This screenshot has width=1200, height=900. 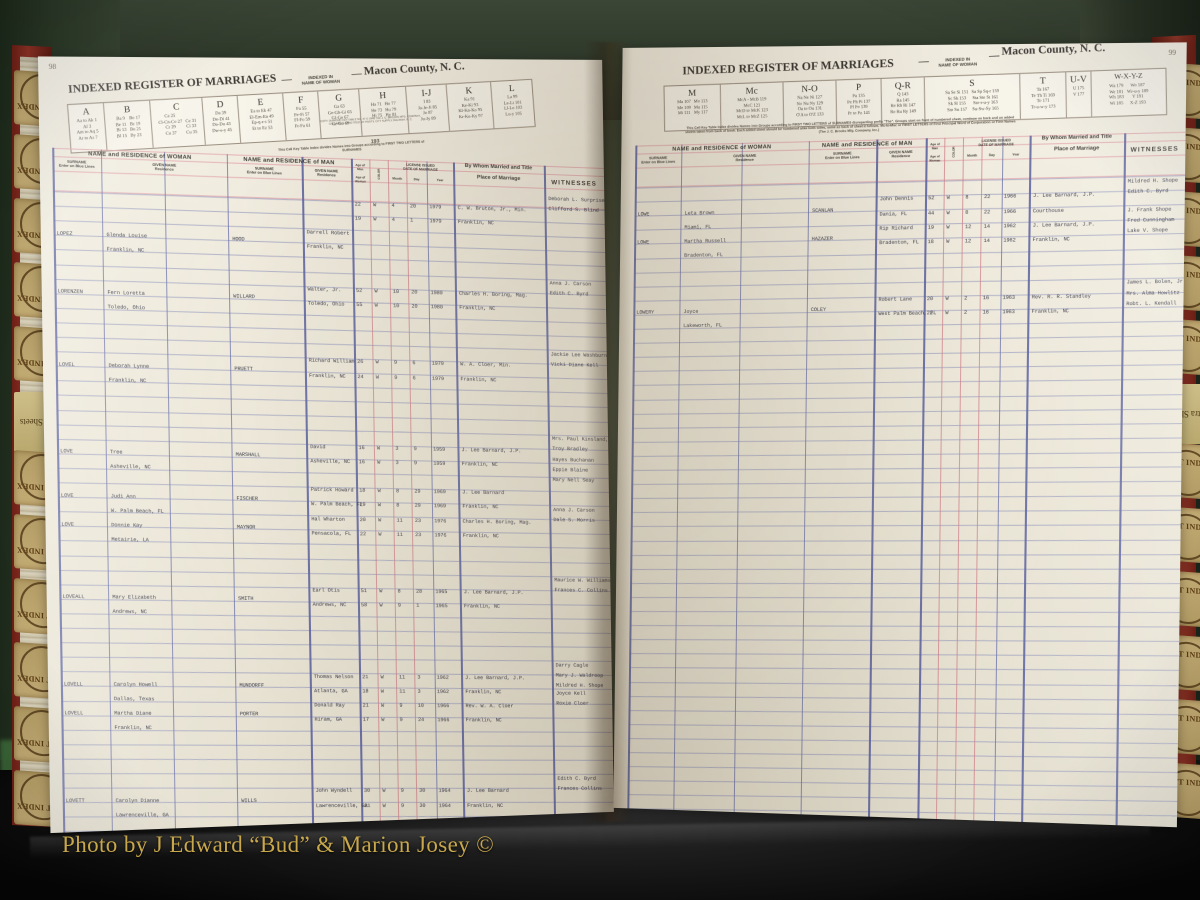 I want to click on entry-man-surname: WILLS, so click(x=249, y=800).